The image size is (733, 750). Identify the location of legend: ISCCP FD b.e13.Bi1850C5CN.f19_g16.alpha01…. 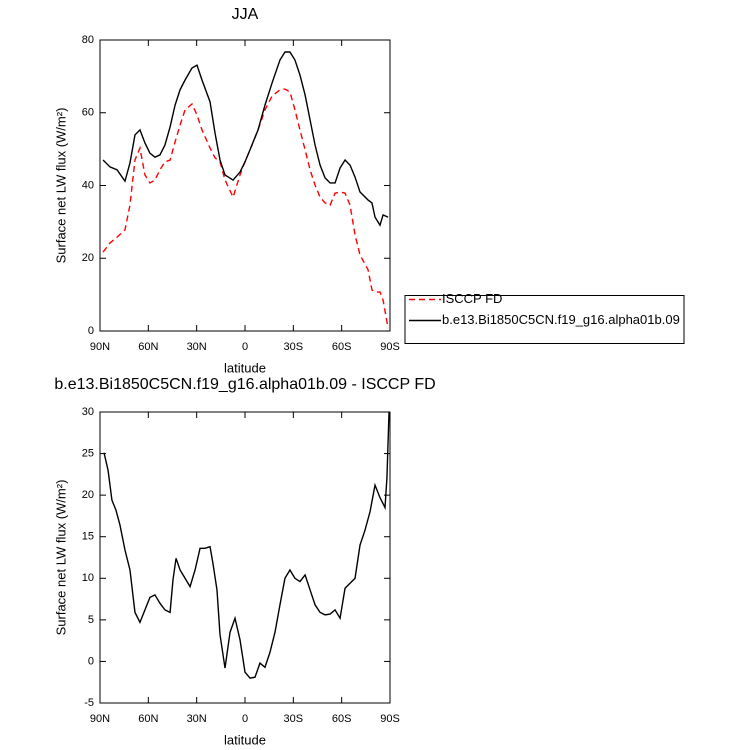
(544, 317).